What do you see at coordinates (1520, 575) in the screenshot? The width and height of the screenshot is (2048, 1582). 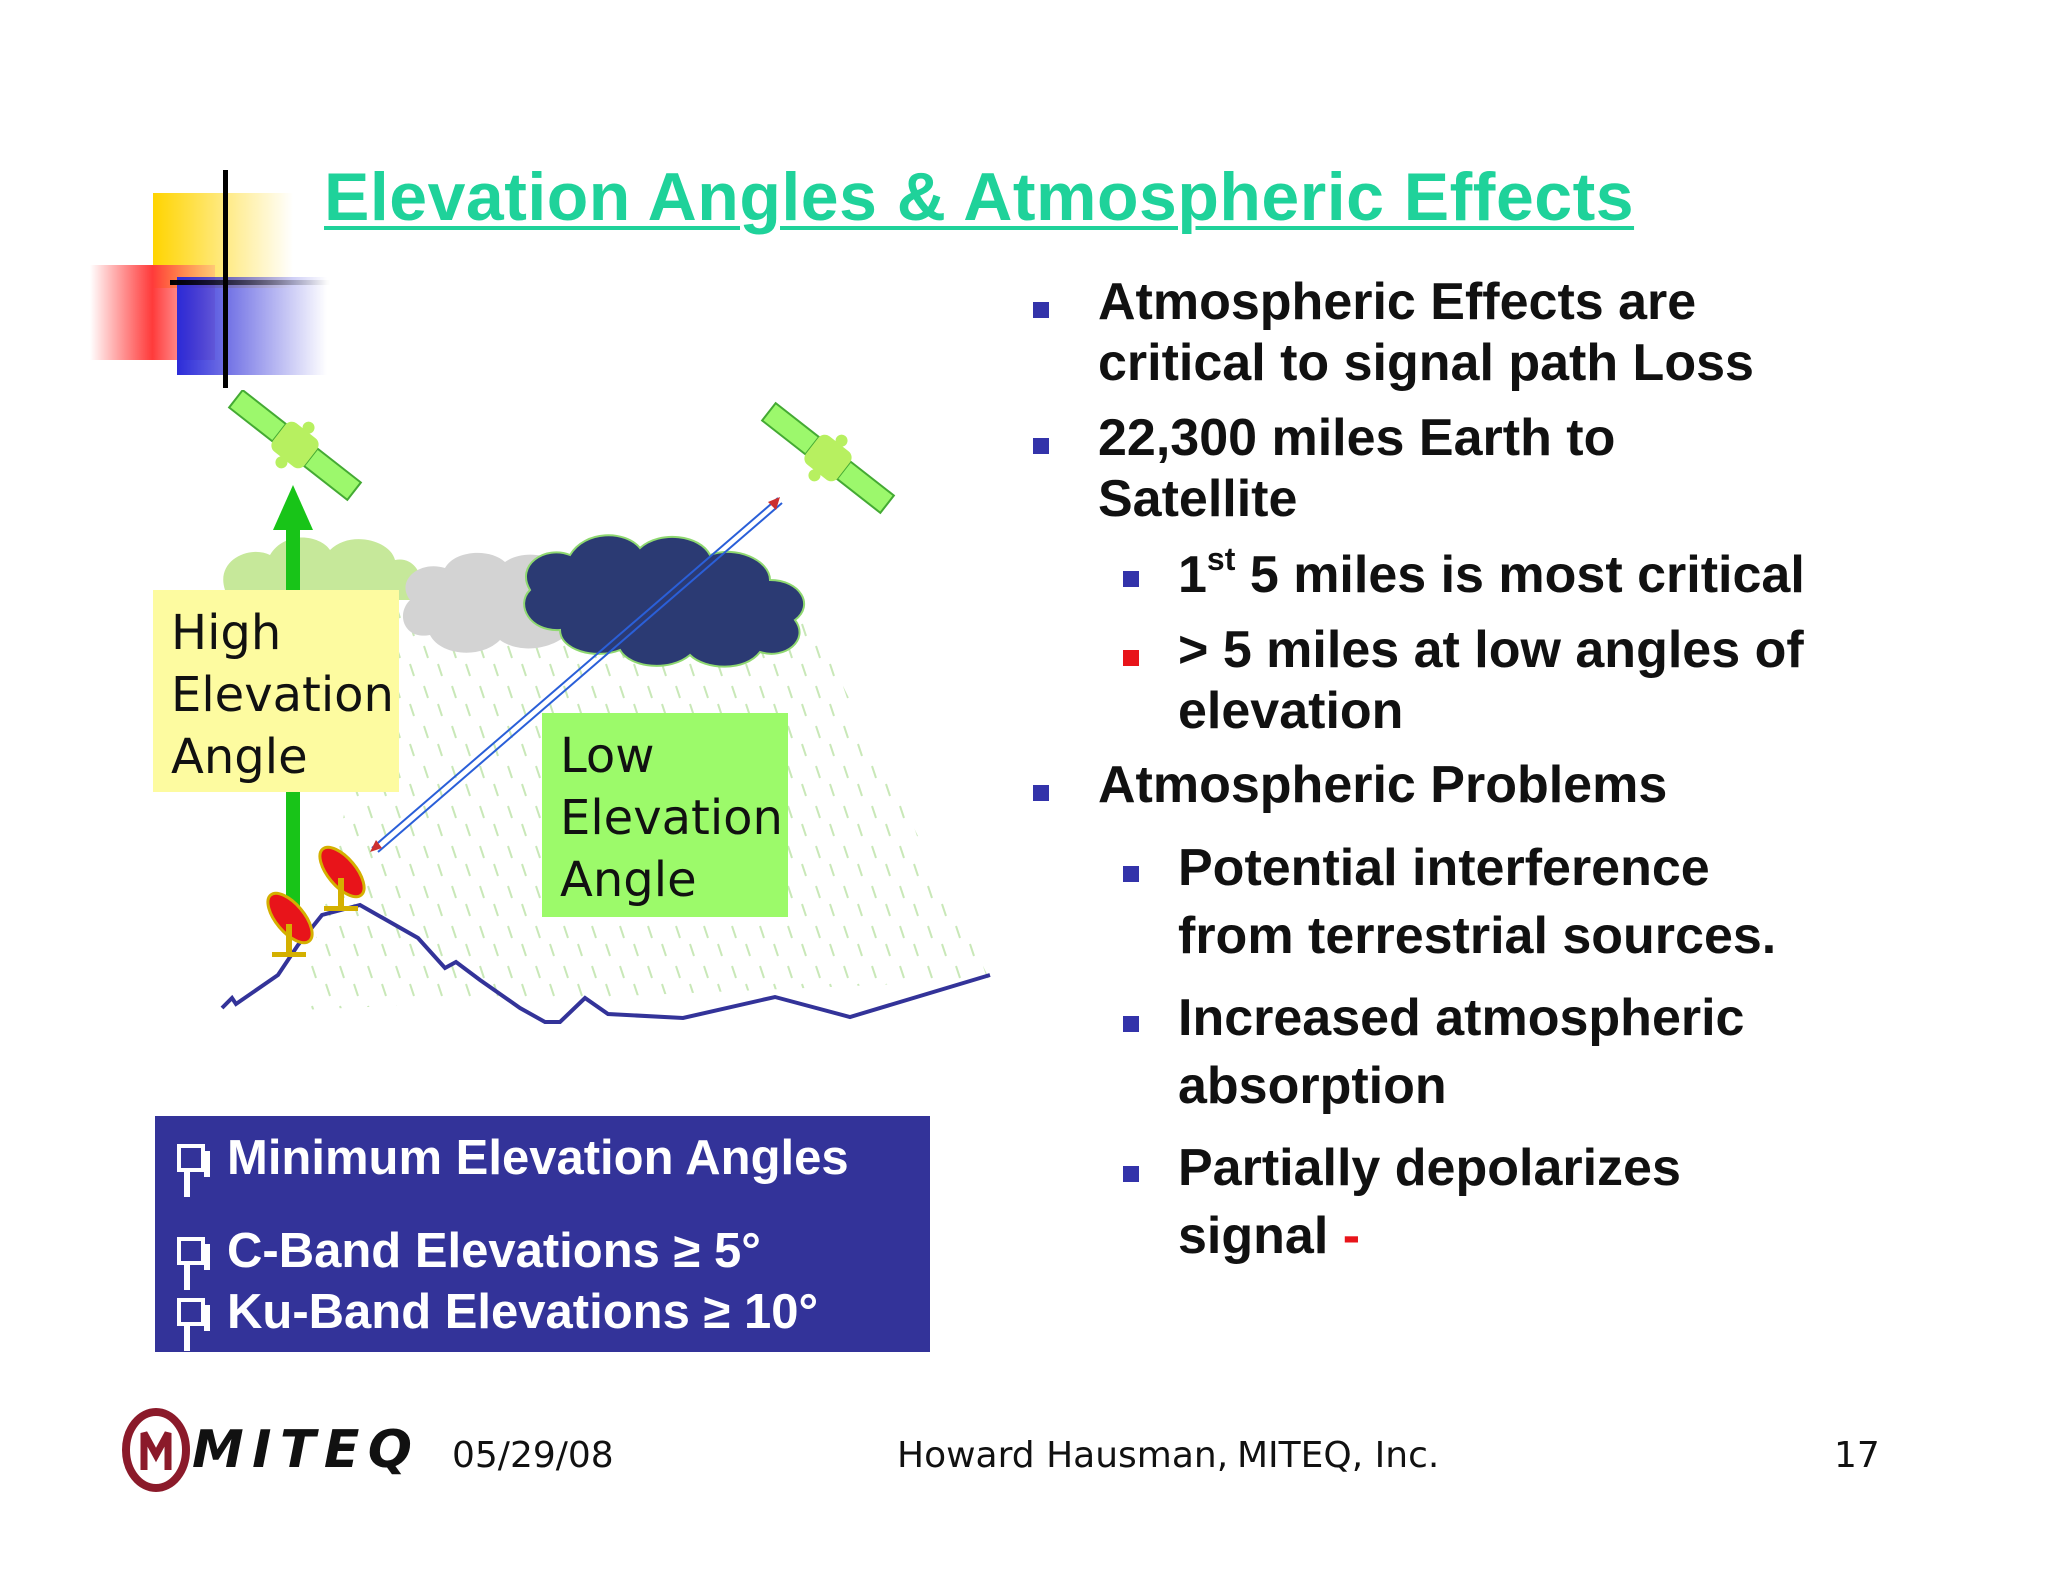 I see `bullet-text: 5 miles is most critical` at bounding box center [1520, 575].